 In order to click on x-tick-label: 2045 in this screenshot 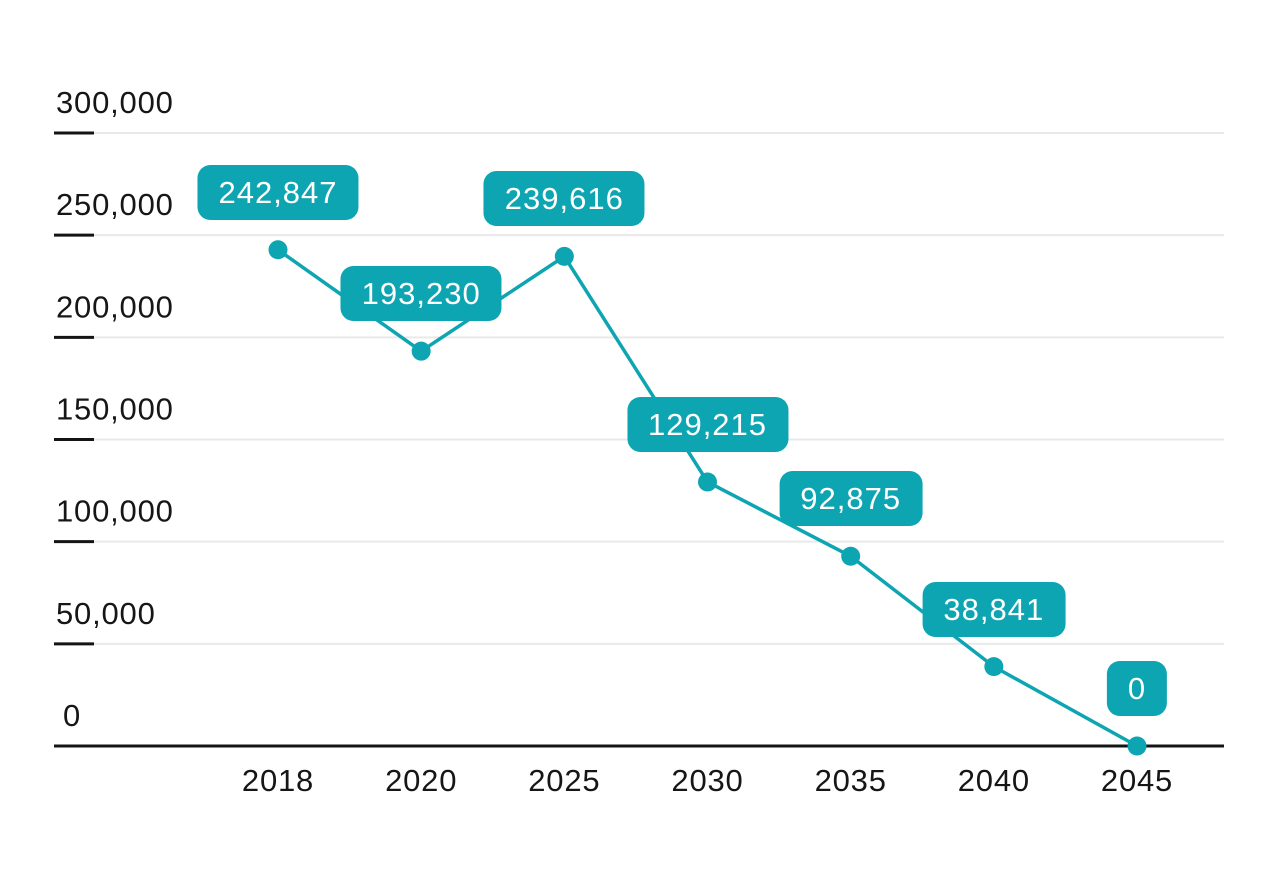, I will do `click(1137, 780)`.